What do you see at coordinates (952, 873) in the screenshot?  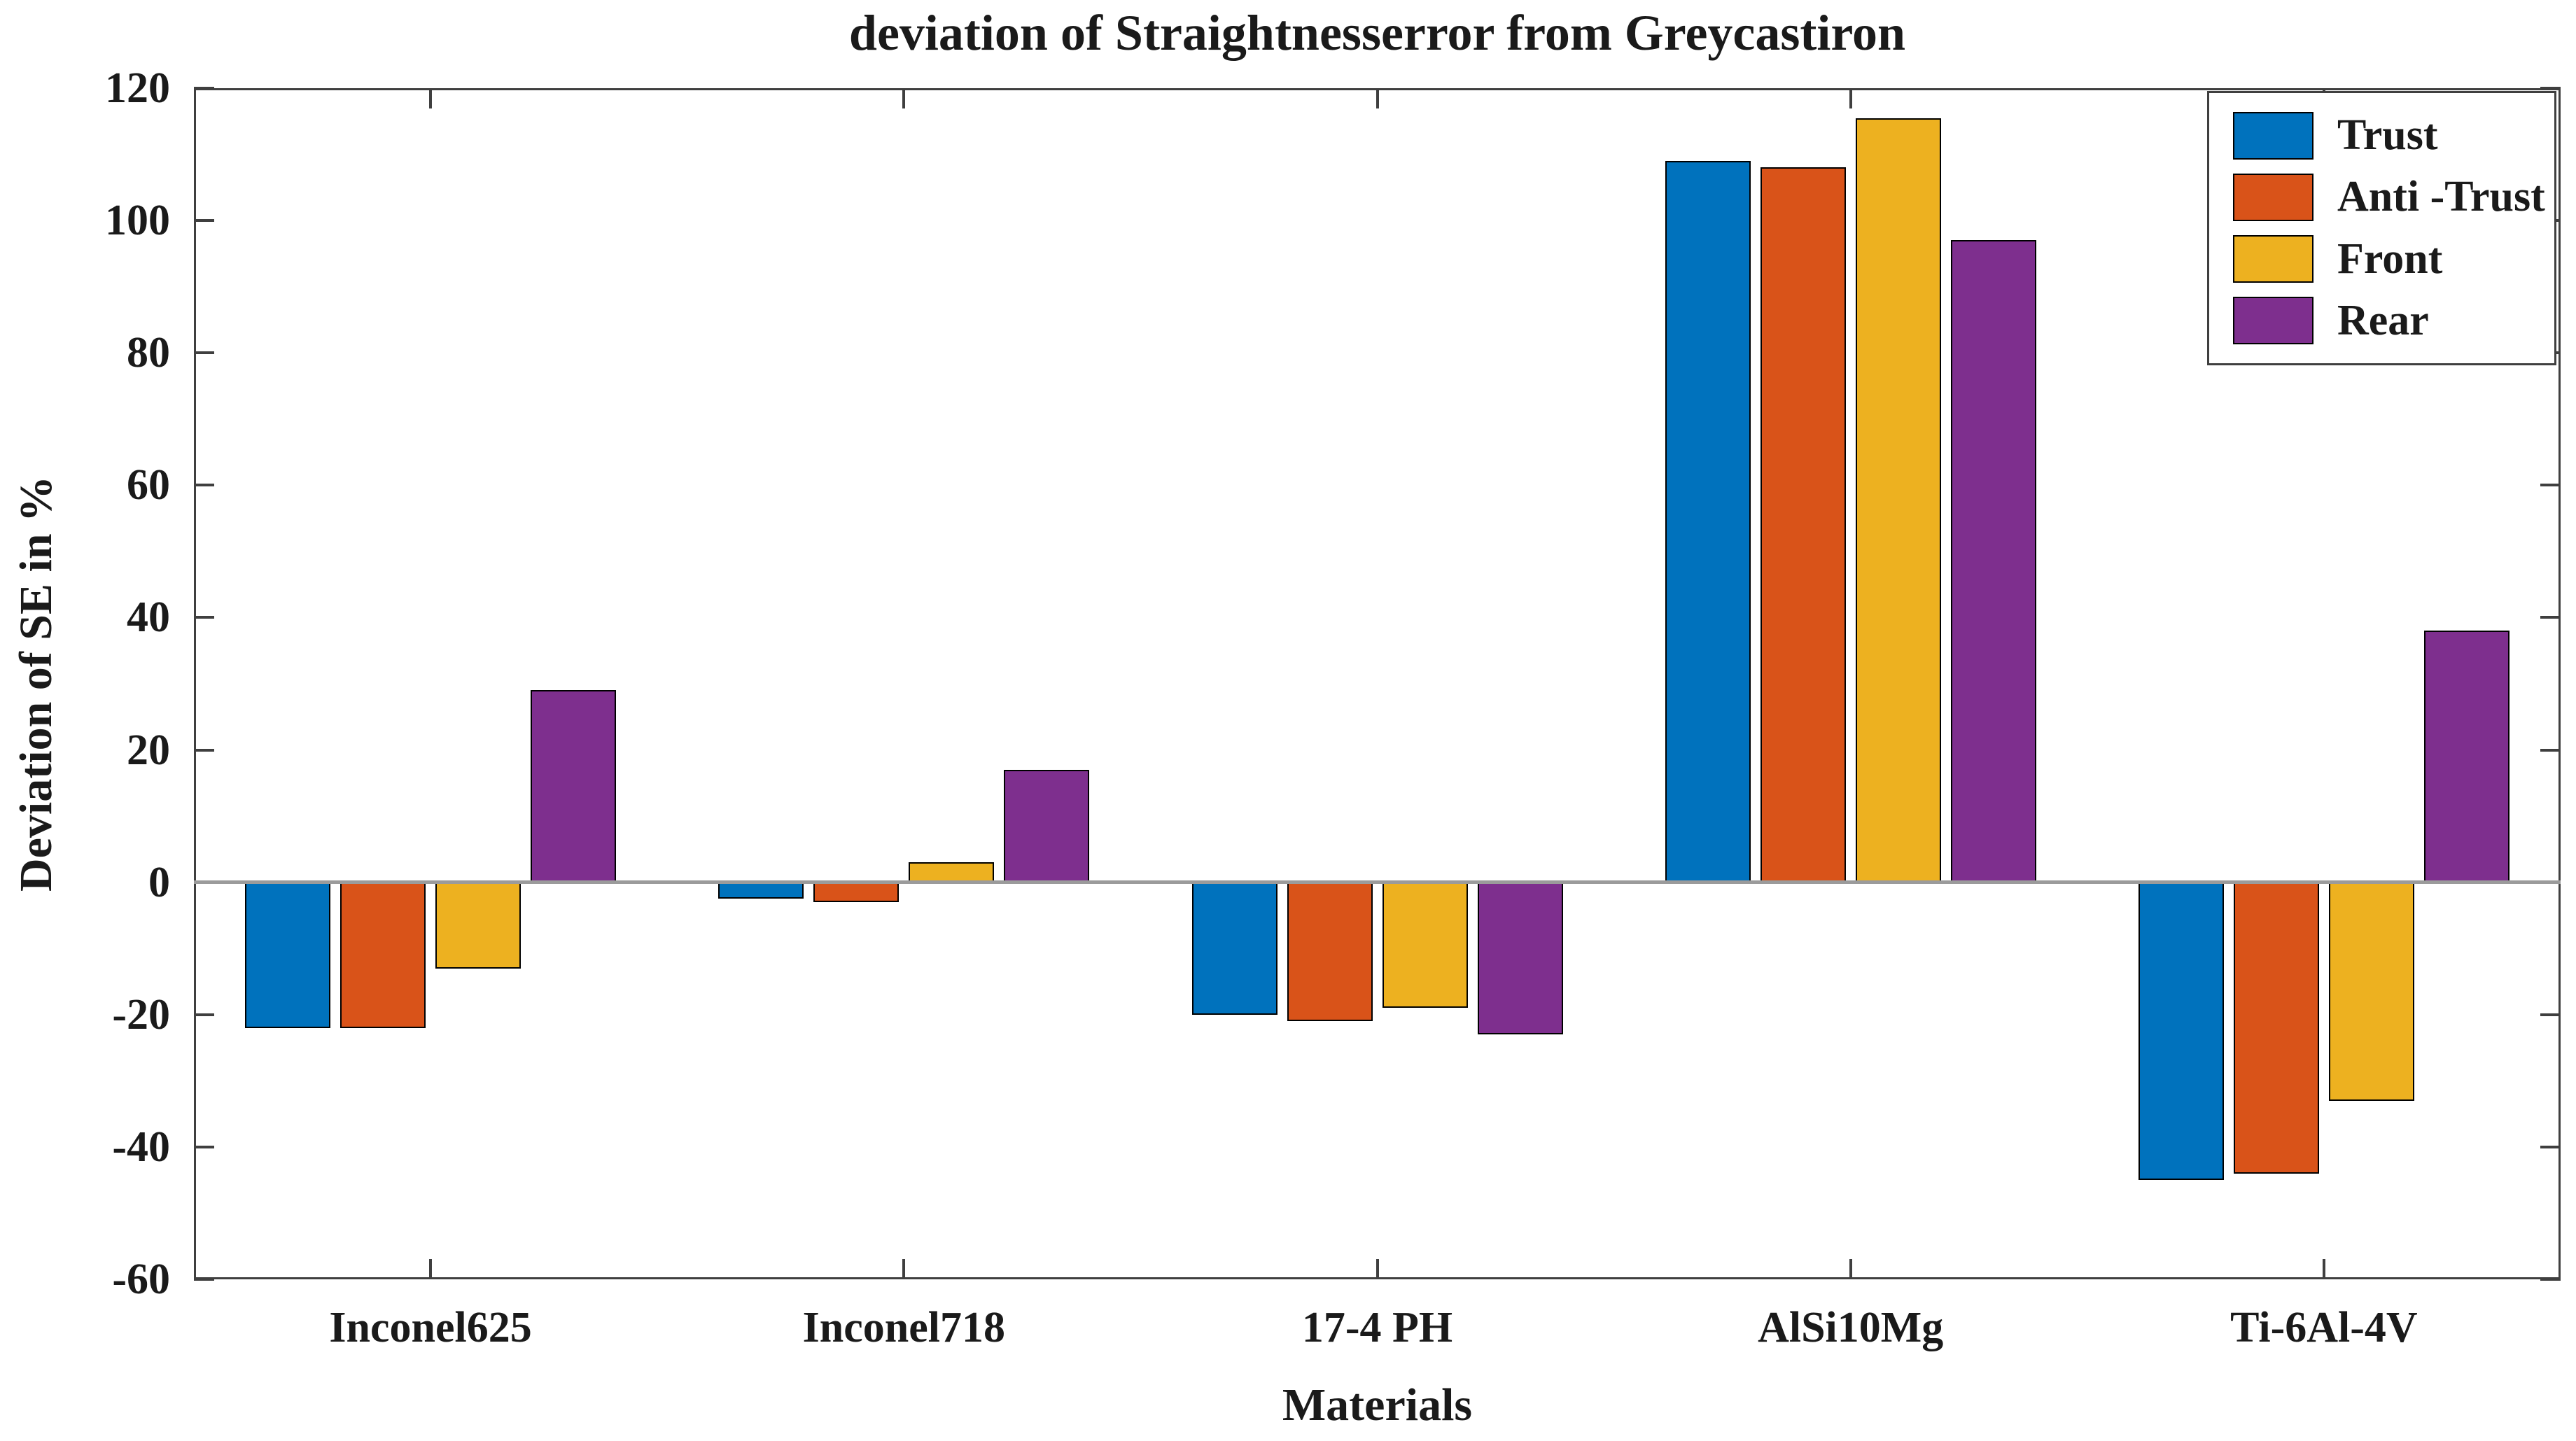 I see `bar-front-inconel718` at bounding box center [952, 873].